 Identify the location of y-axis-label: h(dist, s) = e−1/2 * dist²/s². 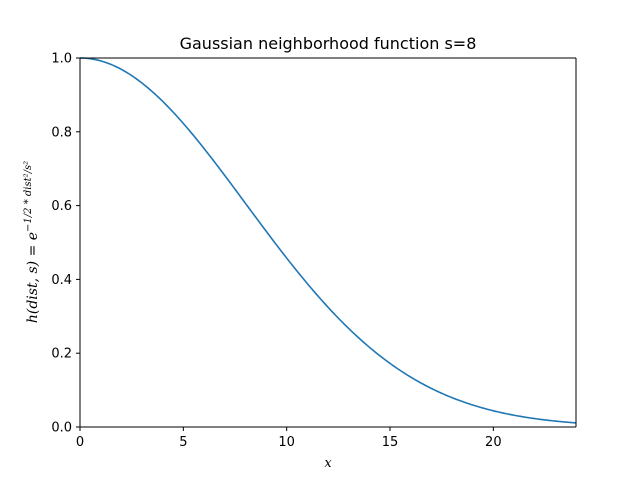
(32, 242).